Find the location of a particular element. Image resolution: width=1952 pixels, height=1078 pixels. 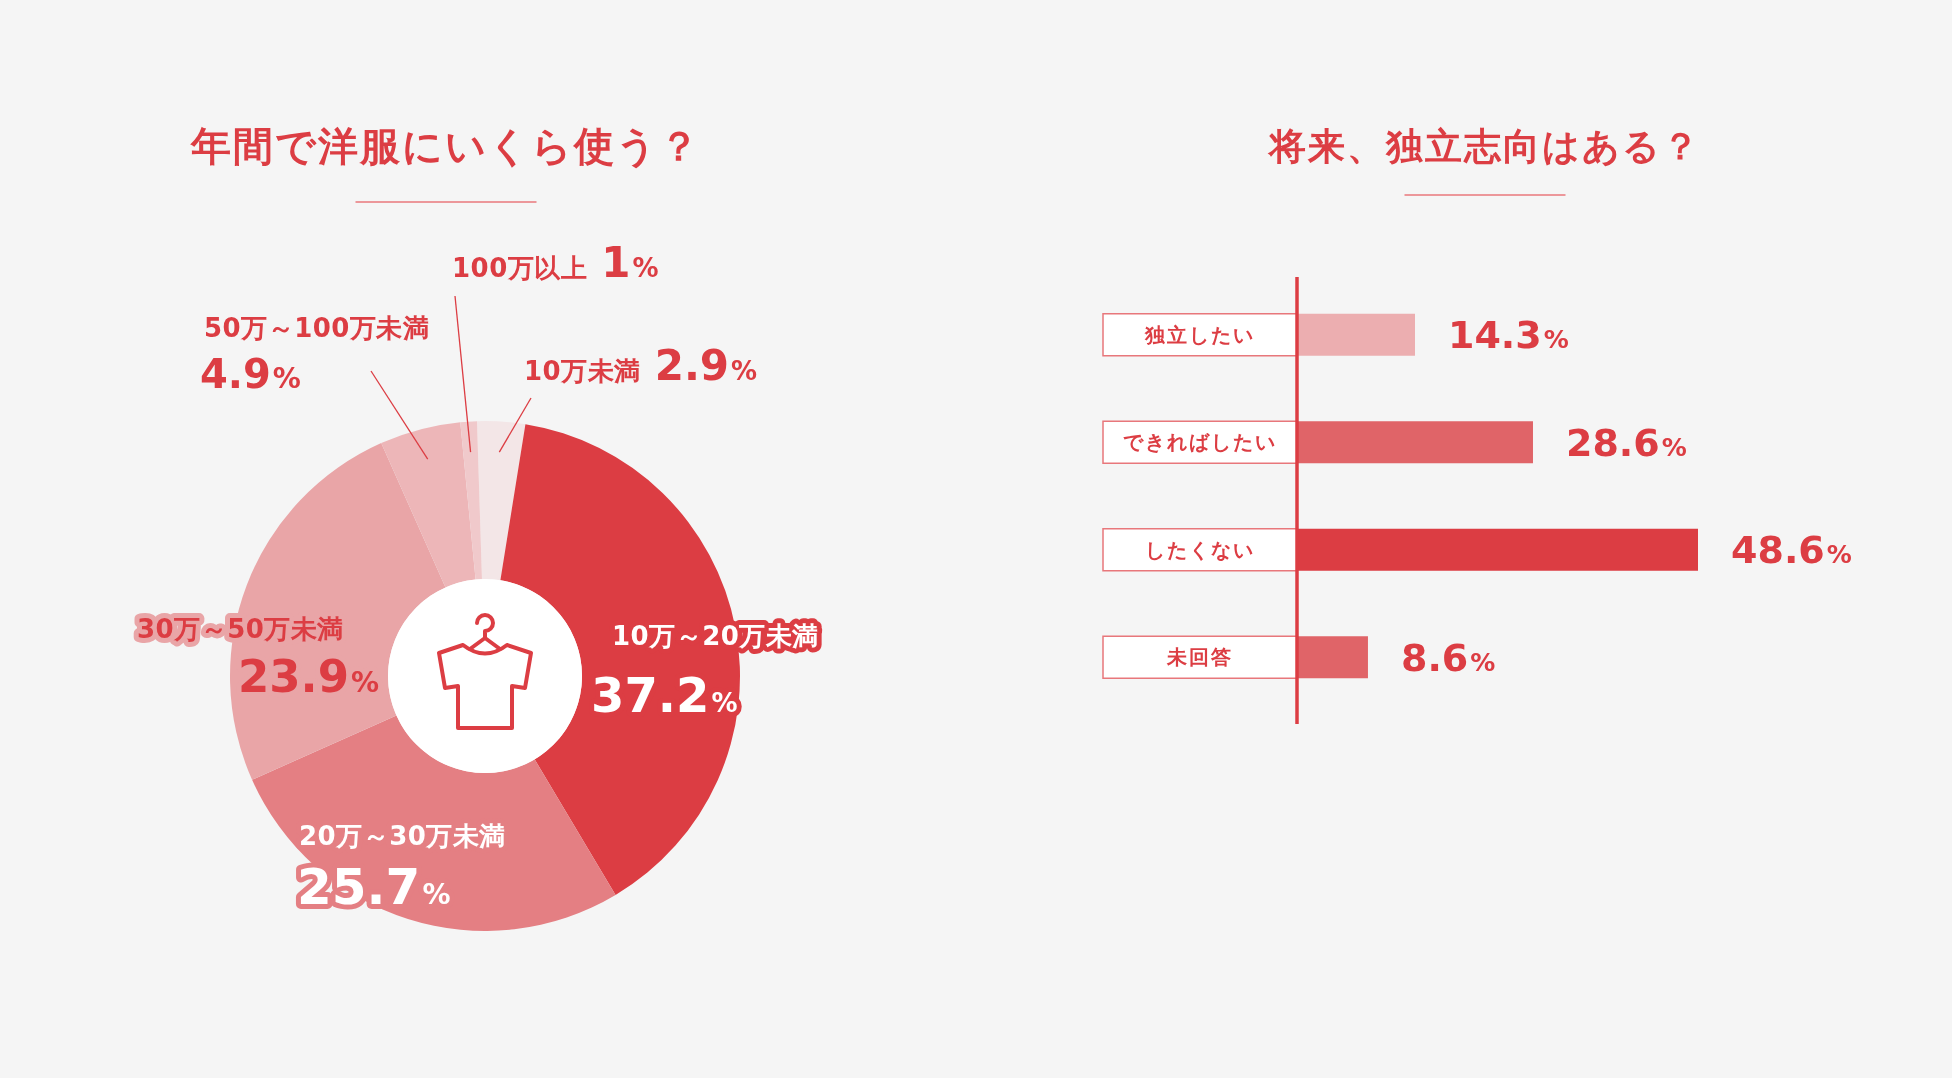

slice-label: 20万～30万未満 is located at coordinates (402, 836).